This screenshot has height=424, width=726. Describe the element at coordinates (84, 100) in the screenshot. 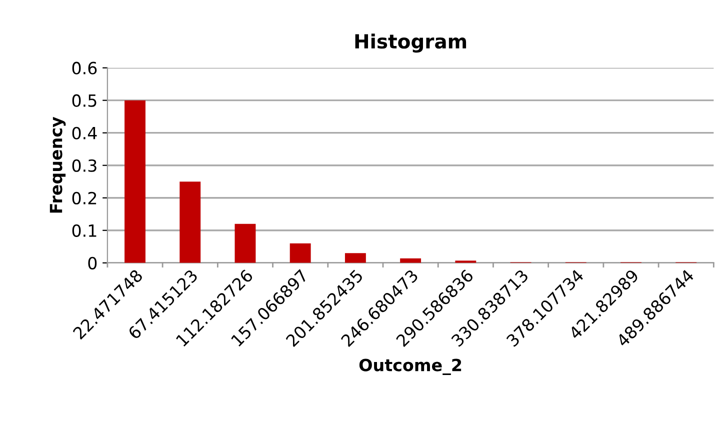

I see `y-tick-label: 0.5` at that location.